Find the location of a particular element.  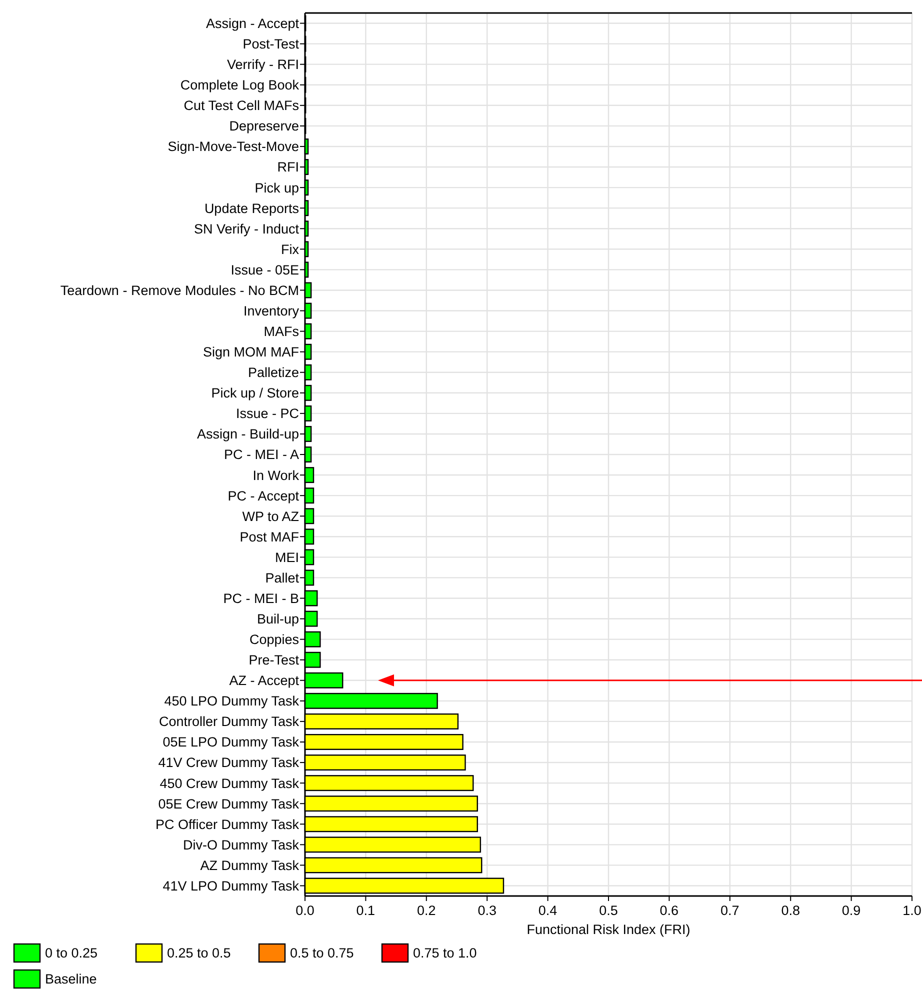

y-tick-label: 41V Crew Dummy Task is located at coordinates (229, 762).